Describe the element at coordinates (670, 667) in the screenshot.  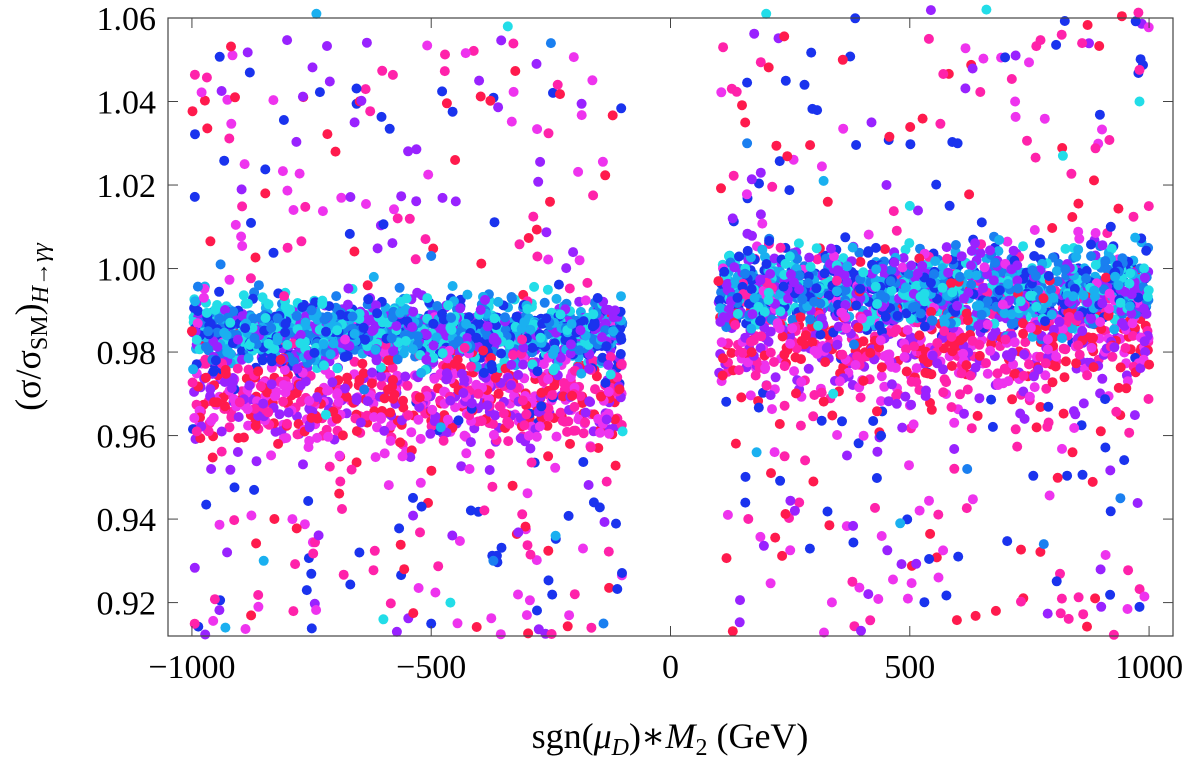
I see `x-tick-label: 0` at that location.